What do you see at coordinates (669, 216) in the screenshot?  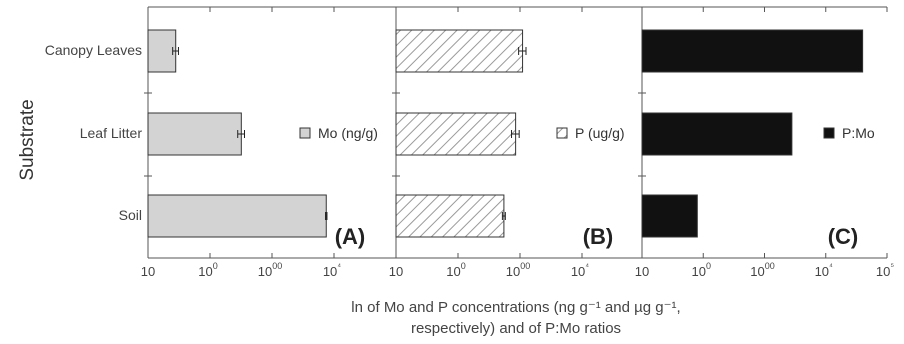 I see `panel-c-bar-soil` at bounding box center [669, 216].